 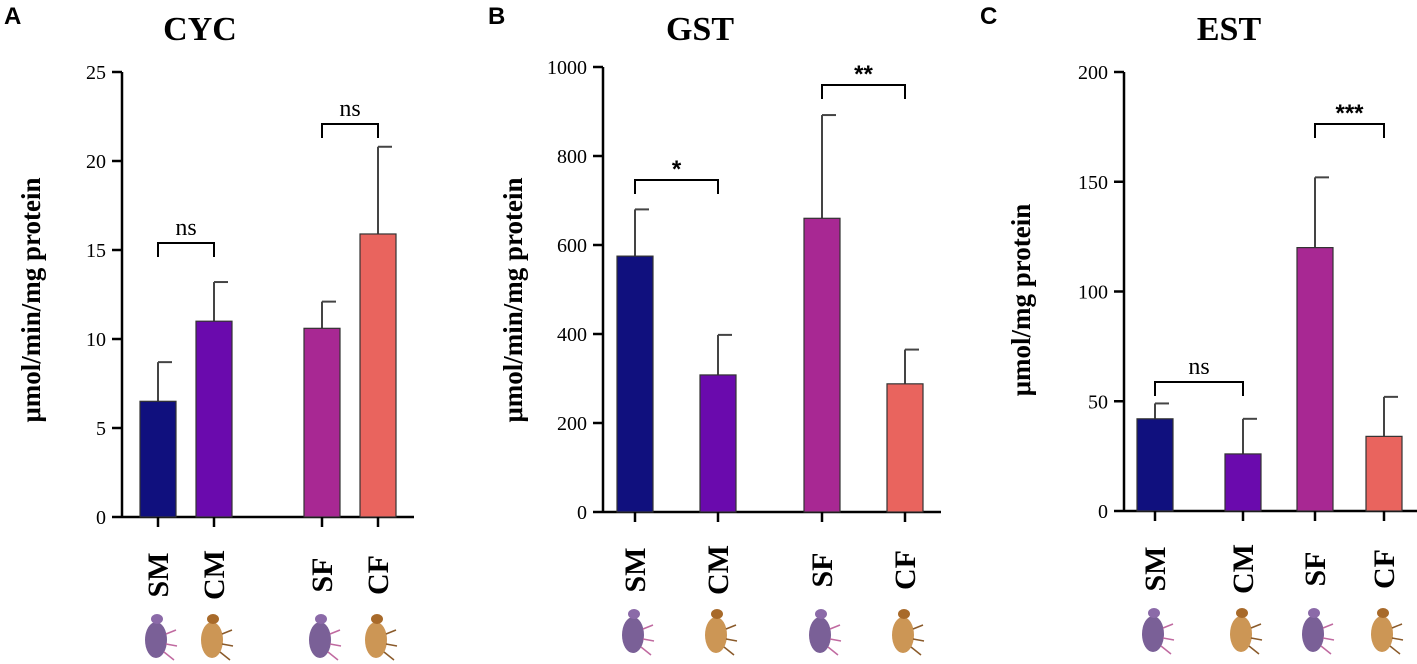 I want to click on y-tick-label: 10, so click(x=96, y=340).